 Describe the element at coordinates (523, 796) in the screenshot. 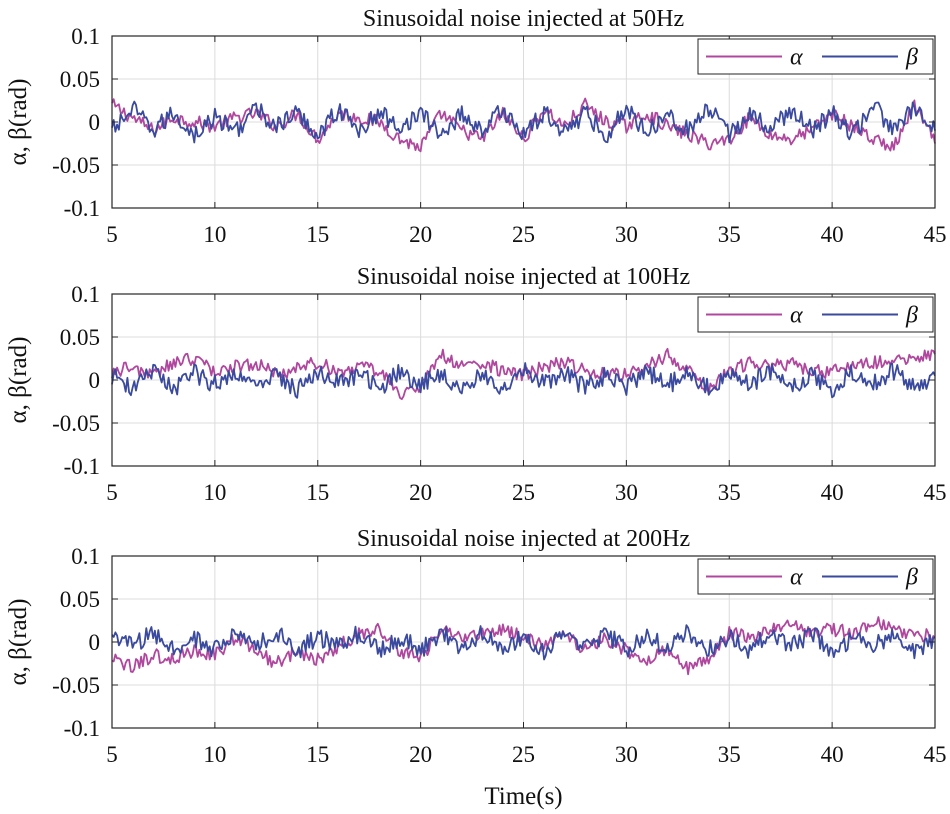

I see `x-axis-label: Time(s)` at that location.